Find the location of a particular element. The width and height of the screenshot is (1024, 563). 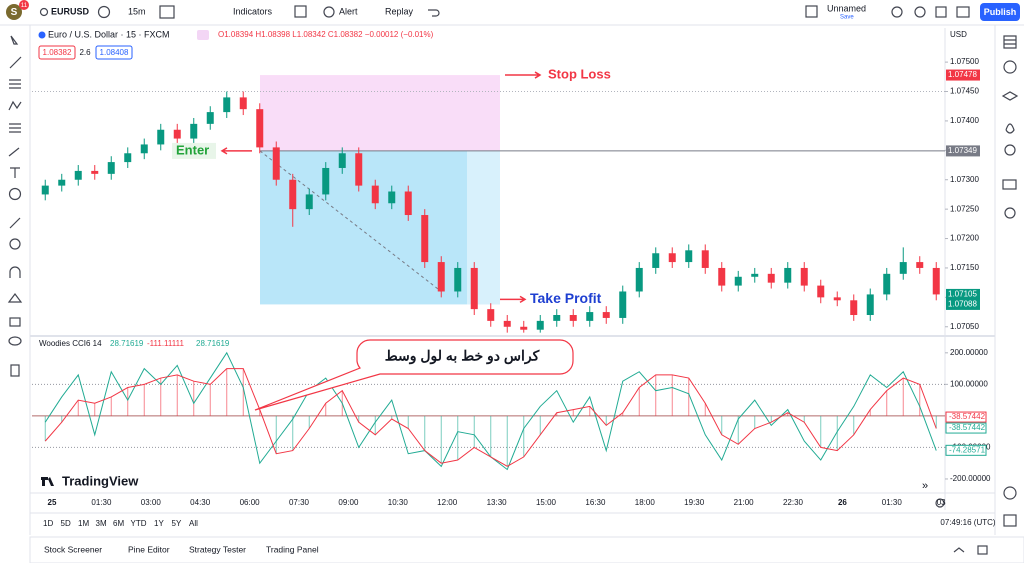

avatar is located at coordinates (14, 12).